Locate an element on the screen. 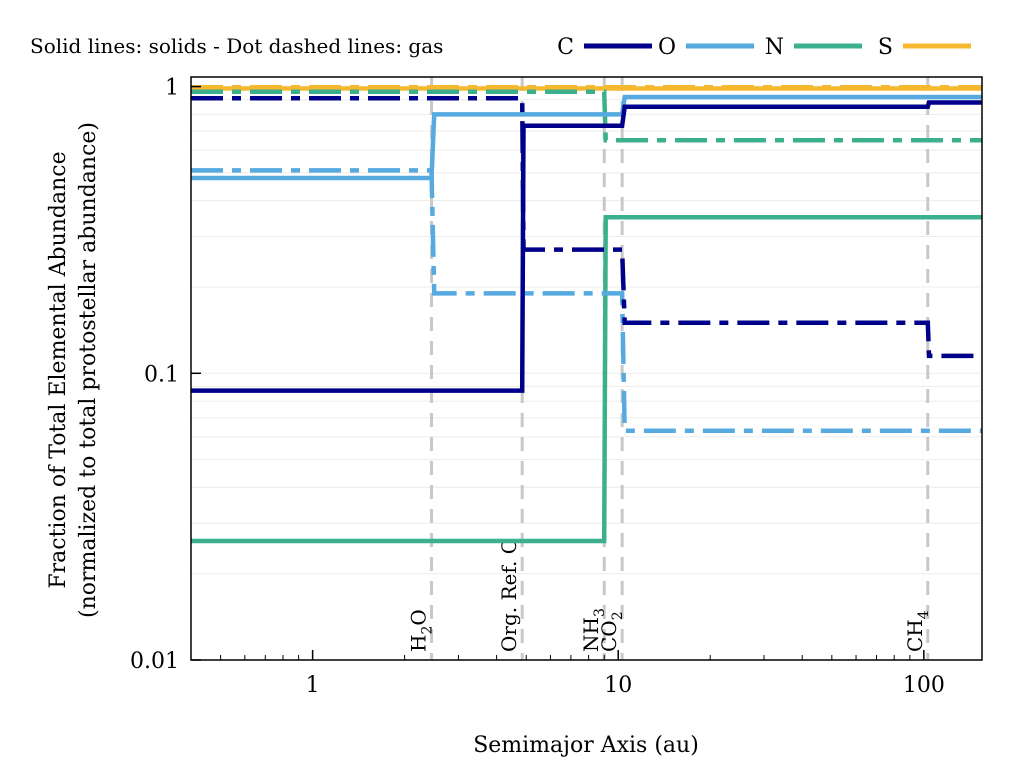 This screenshot has height=768, width=1024. legend-label-s: S is located at coordinates (885, 47).